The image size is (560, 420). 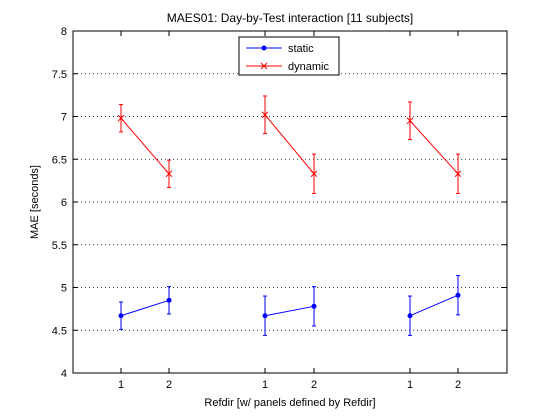 I want to click on legend-label: dynamic, so click(x=308, y=67).